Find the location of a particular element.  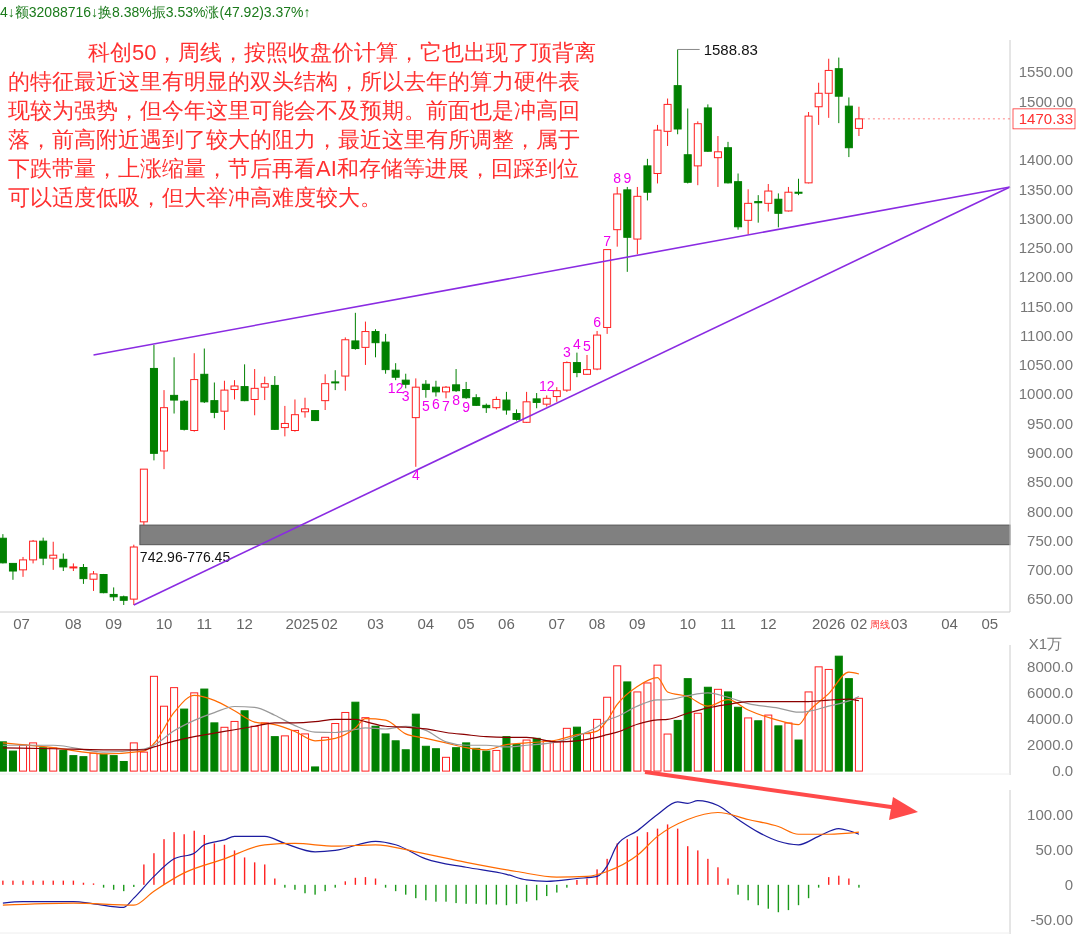

y-tick-label: 1400.00 is located at coordinates (1045, 160).